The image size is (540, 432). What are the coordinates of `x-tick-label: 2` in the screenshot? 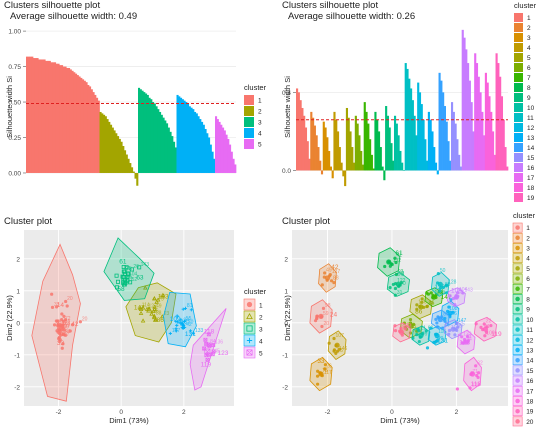 It's located at (457, 412).